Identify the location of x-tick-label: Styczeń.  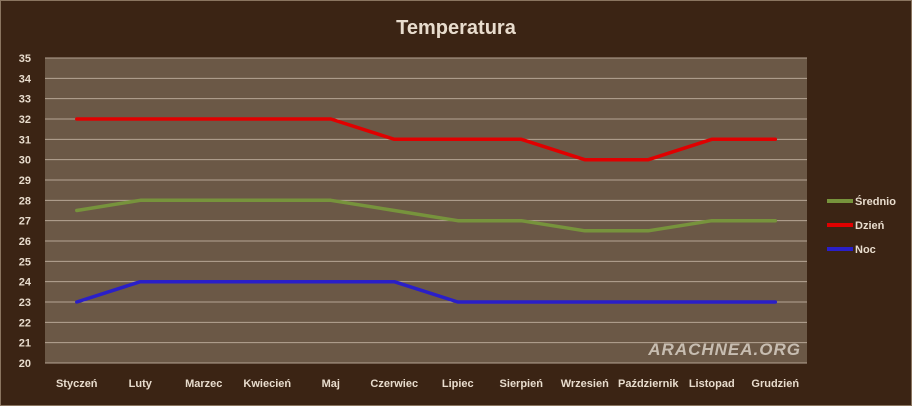
(77, 384).